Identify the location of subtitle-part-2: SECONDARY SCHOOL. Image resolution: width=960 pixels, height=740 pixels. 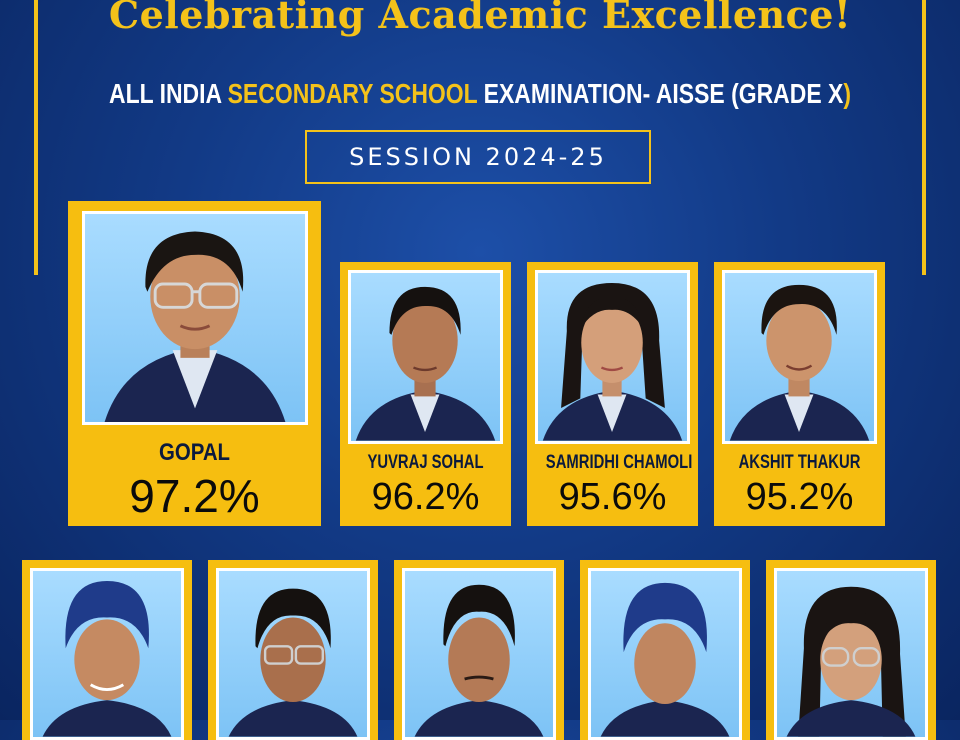
(352, 93).